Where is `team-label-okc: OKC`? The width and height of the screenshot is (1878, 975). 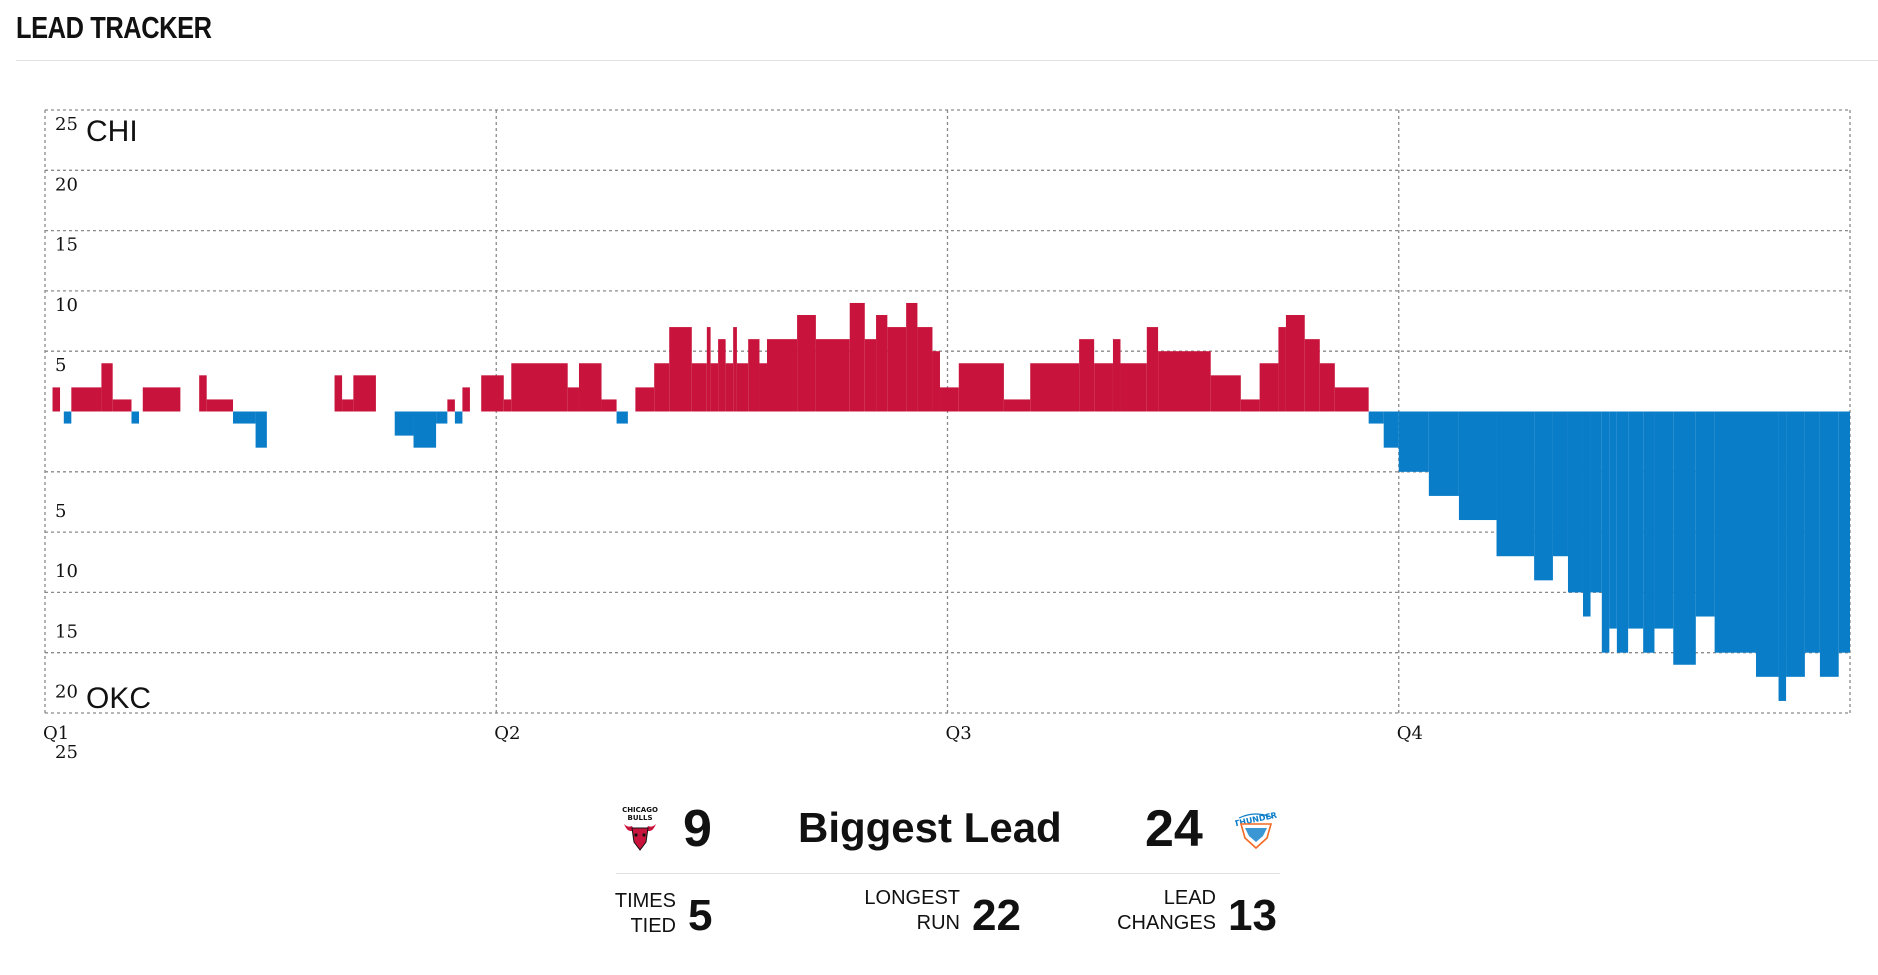
team-label-okc: OKC is located at coordinates (118, 698).